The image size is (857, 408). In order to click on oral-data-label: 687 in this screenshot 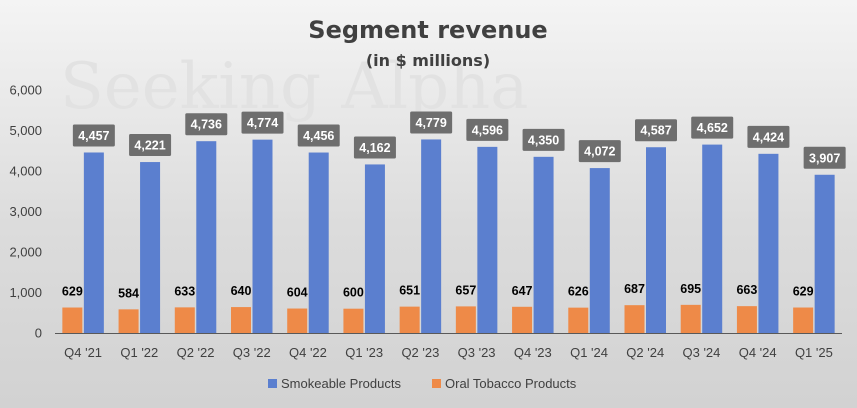, I will do `click(634, 289)`.